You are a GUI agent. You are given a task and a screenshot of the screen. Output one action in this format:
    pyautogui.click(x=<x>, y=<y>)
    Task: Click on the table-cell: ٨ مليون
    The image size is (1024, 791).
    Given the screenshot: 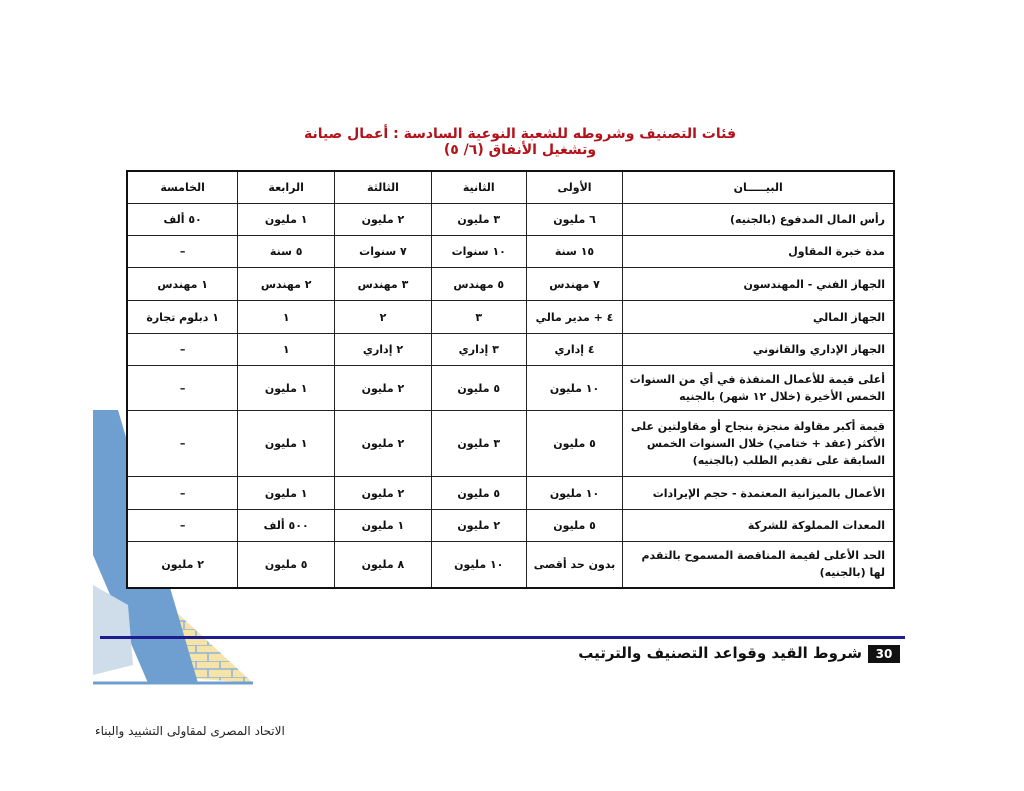 What is the action you would take?
    pyautogui.click(x=383, y=564)
    